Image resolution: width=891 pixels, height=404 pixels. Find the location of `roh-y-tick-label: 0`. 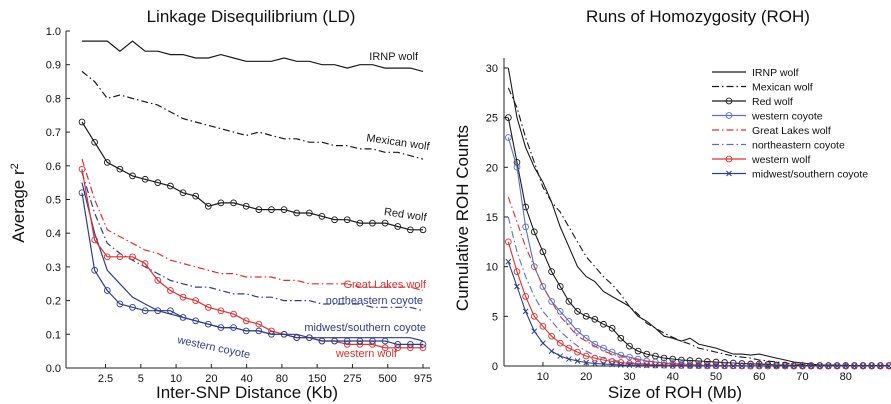

roh-y-tick-label: 0 is located at coordinates (495, 367).